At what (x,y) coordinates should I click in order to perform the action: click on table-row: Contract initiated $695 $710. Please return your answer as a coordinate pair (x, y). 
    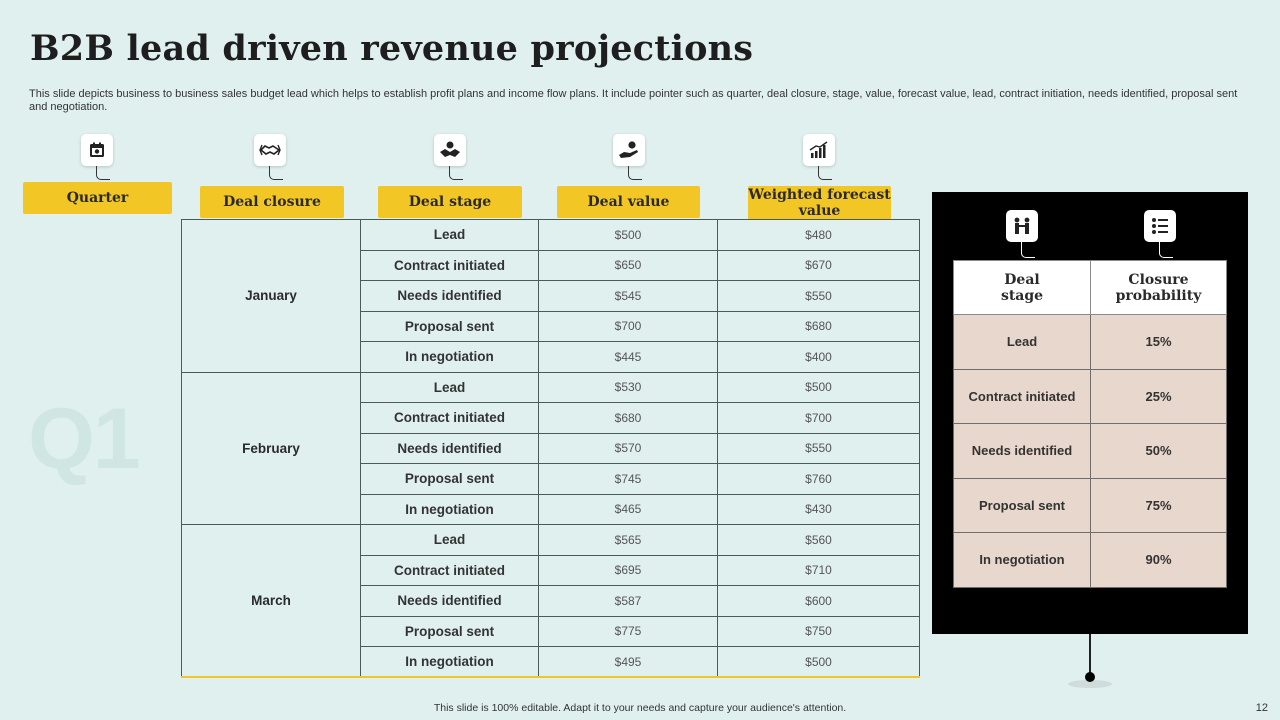
    Looking at the image, I should click on (551, 570).